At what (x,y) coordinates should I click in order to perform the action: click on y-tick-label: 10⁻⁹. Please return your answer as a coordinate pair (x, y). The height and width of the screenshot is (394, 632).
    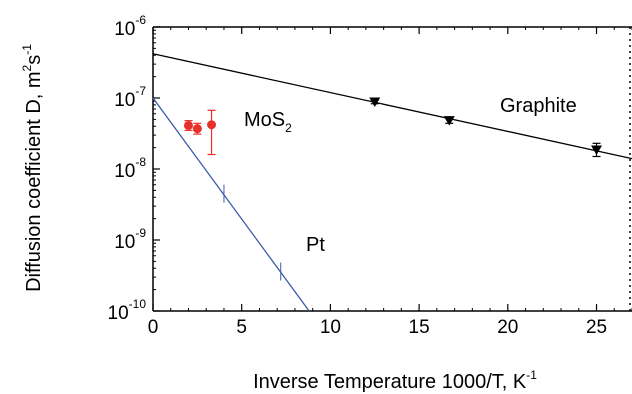
    Looking at the image, I should click on (130, 239).